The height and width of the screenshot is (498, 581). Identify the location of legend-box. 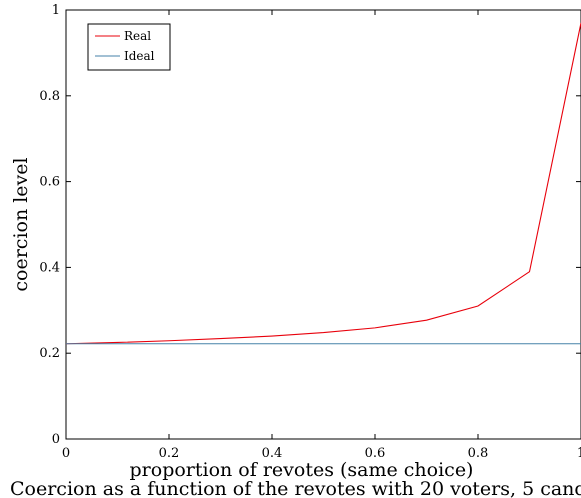
(129, 47).